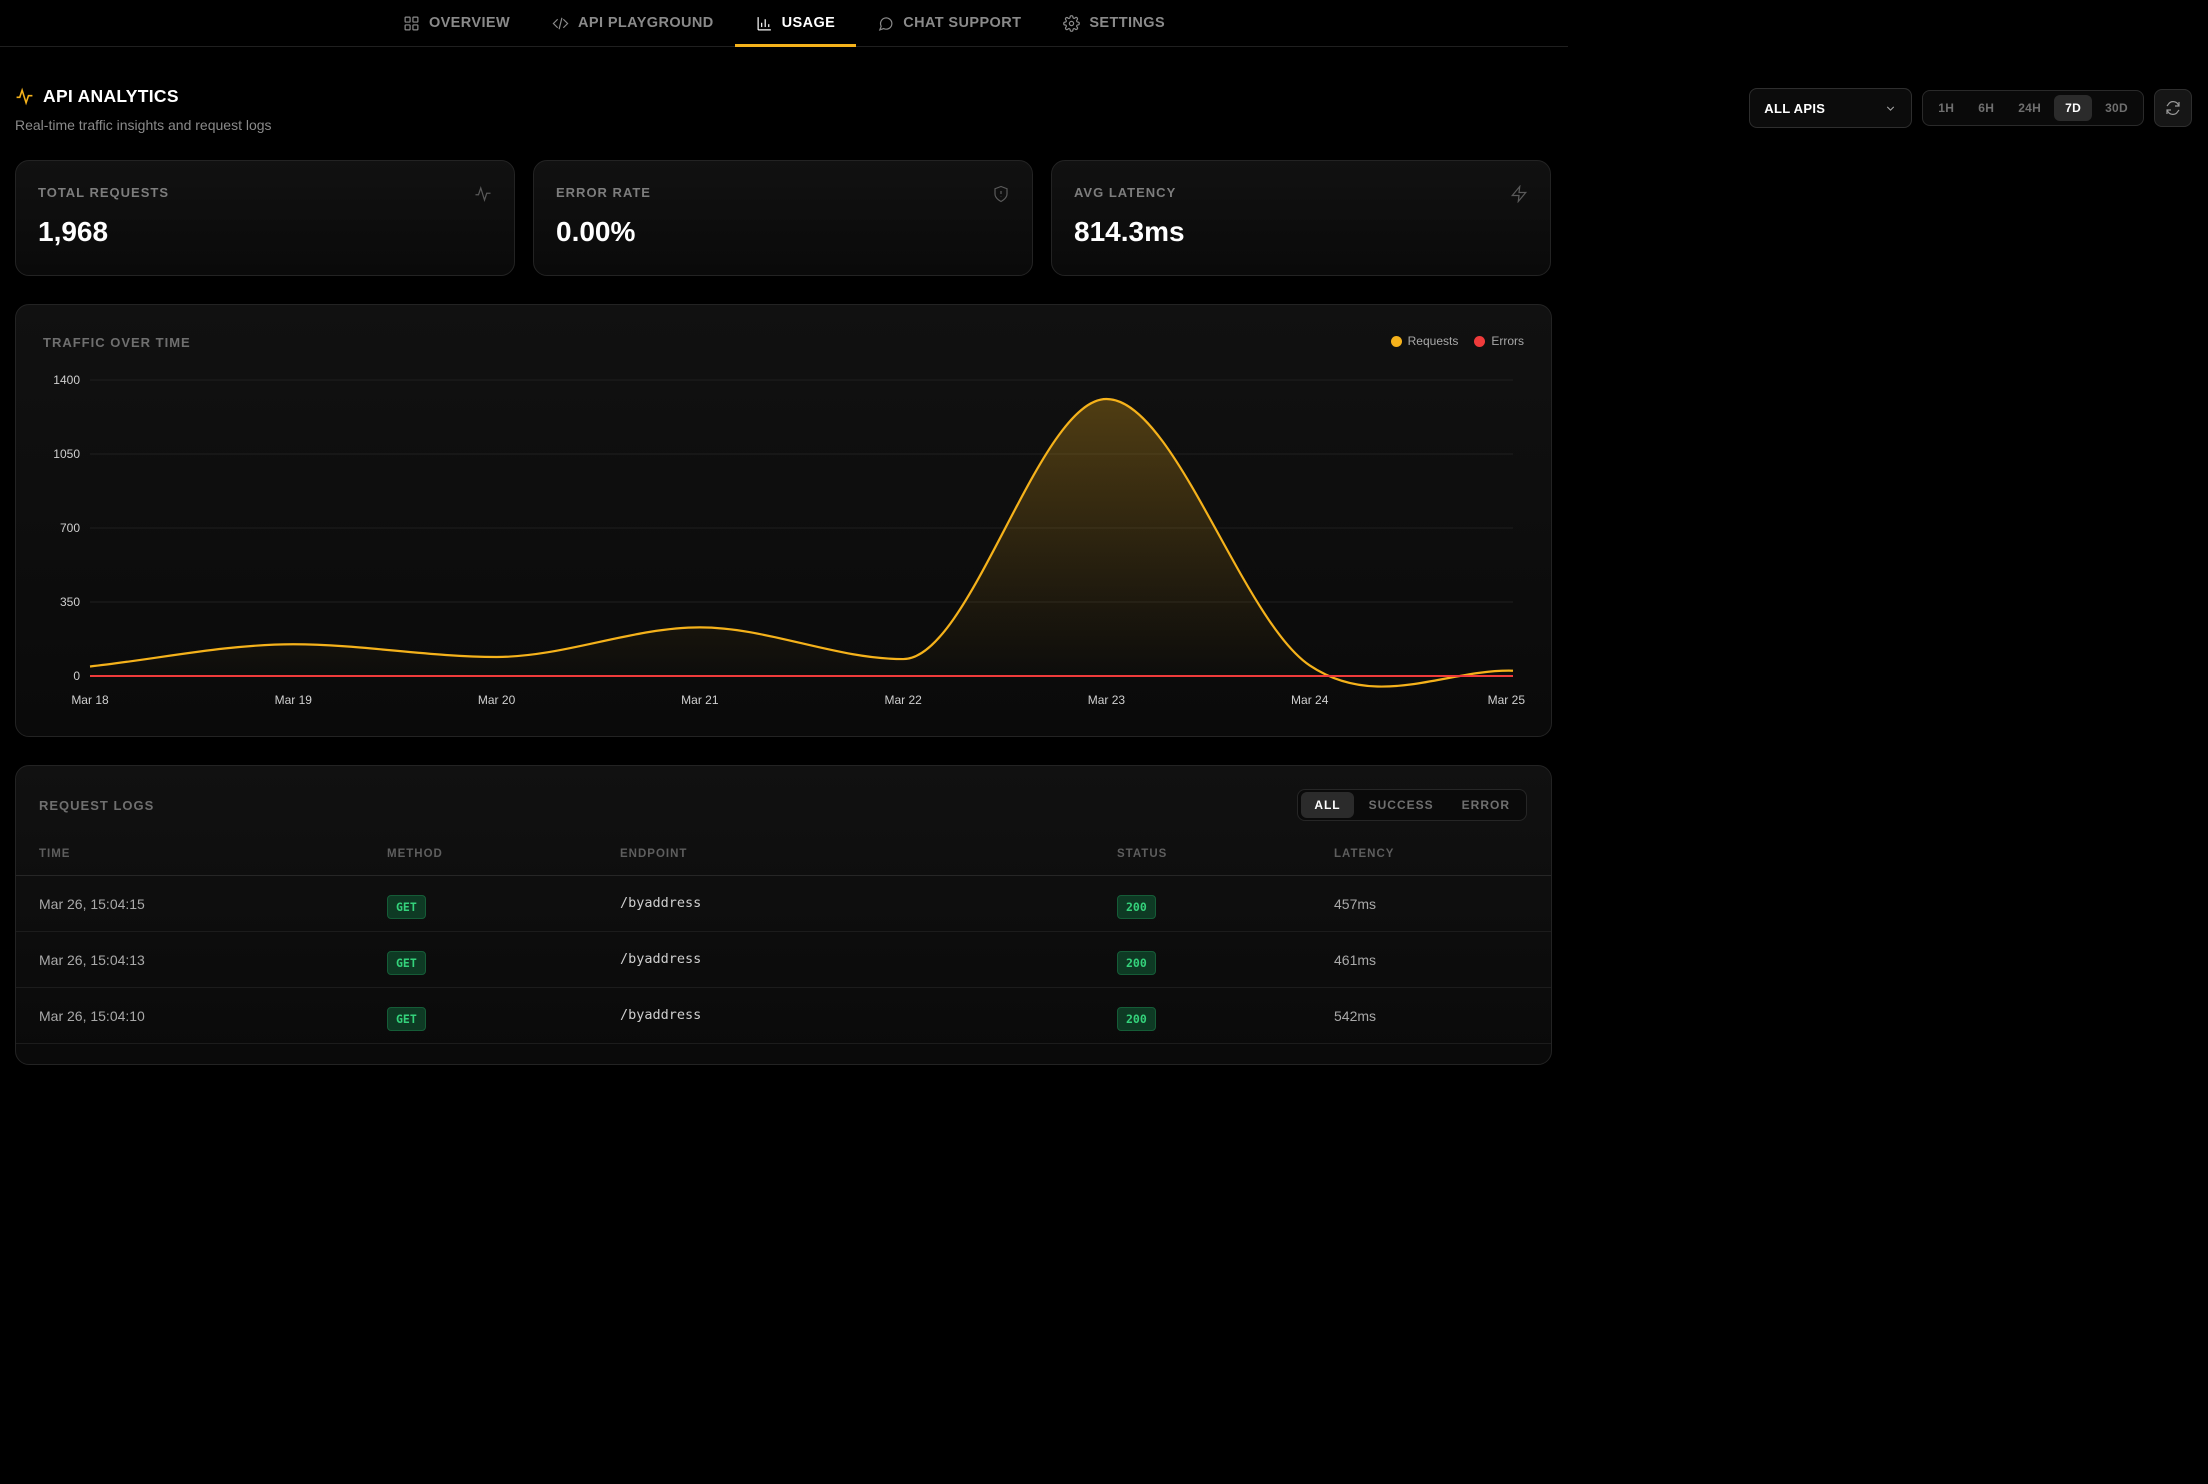  I want to click on stat-value: 814.3ms, so click(1129, 231).